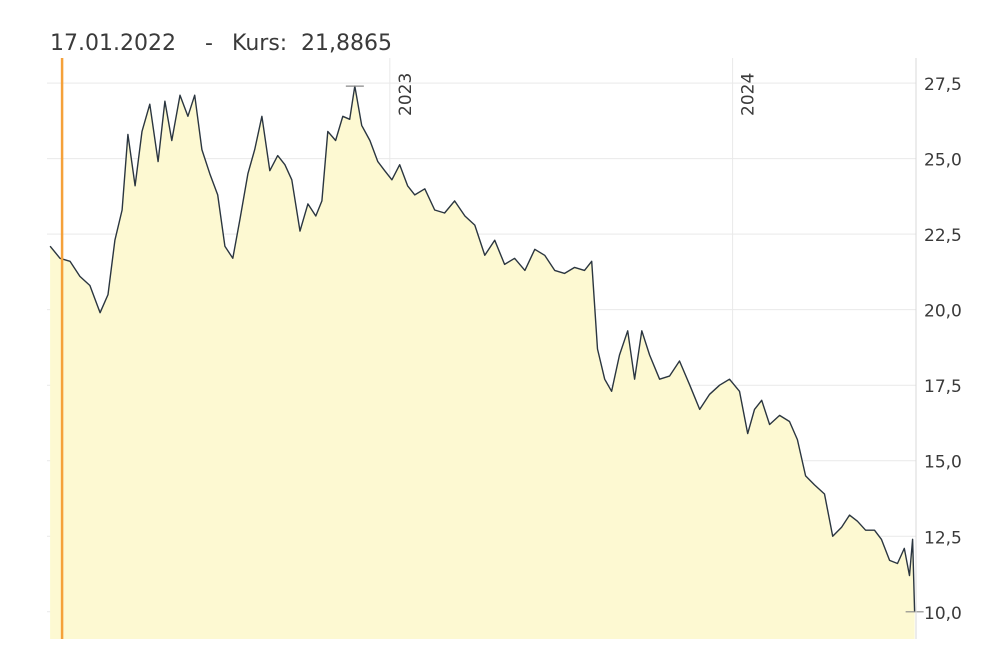 Image resolution: width=1000 pixels, height=652 pixels. What do you see at coordinates (943, 312) in the screenshot?
I see `y-tick-label: 20,0` at bounding box center [943, 312].